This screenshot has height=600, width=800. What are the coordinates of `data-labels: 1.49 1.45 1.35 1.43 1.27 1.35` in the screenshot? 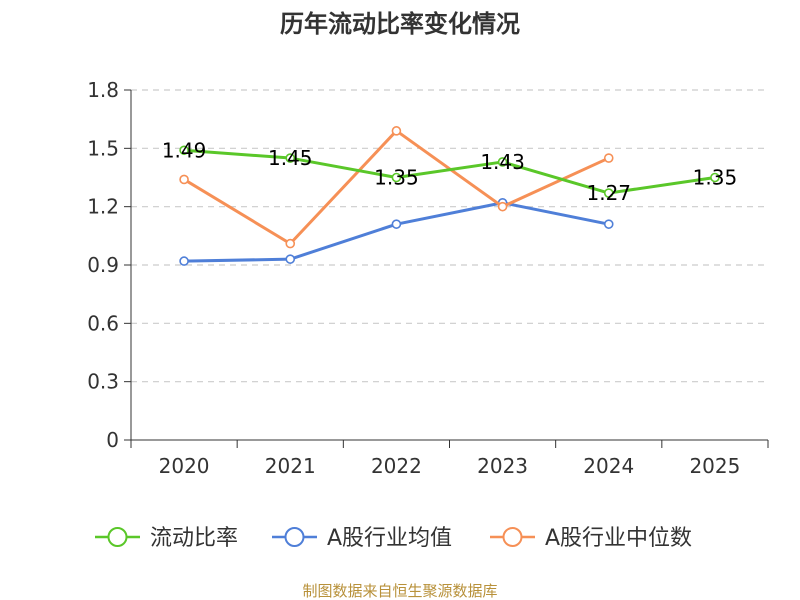 It's located at (449, 171).